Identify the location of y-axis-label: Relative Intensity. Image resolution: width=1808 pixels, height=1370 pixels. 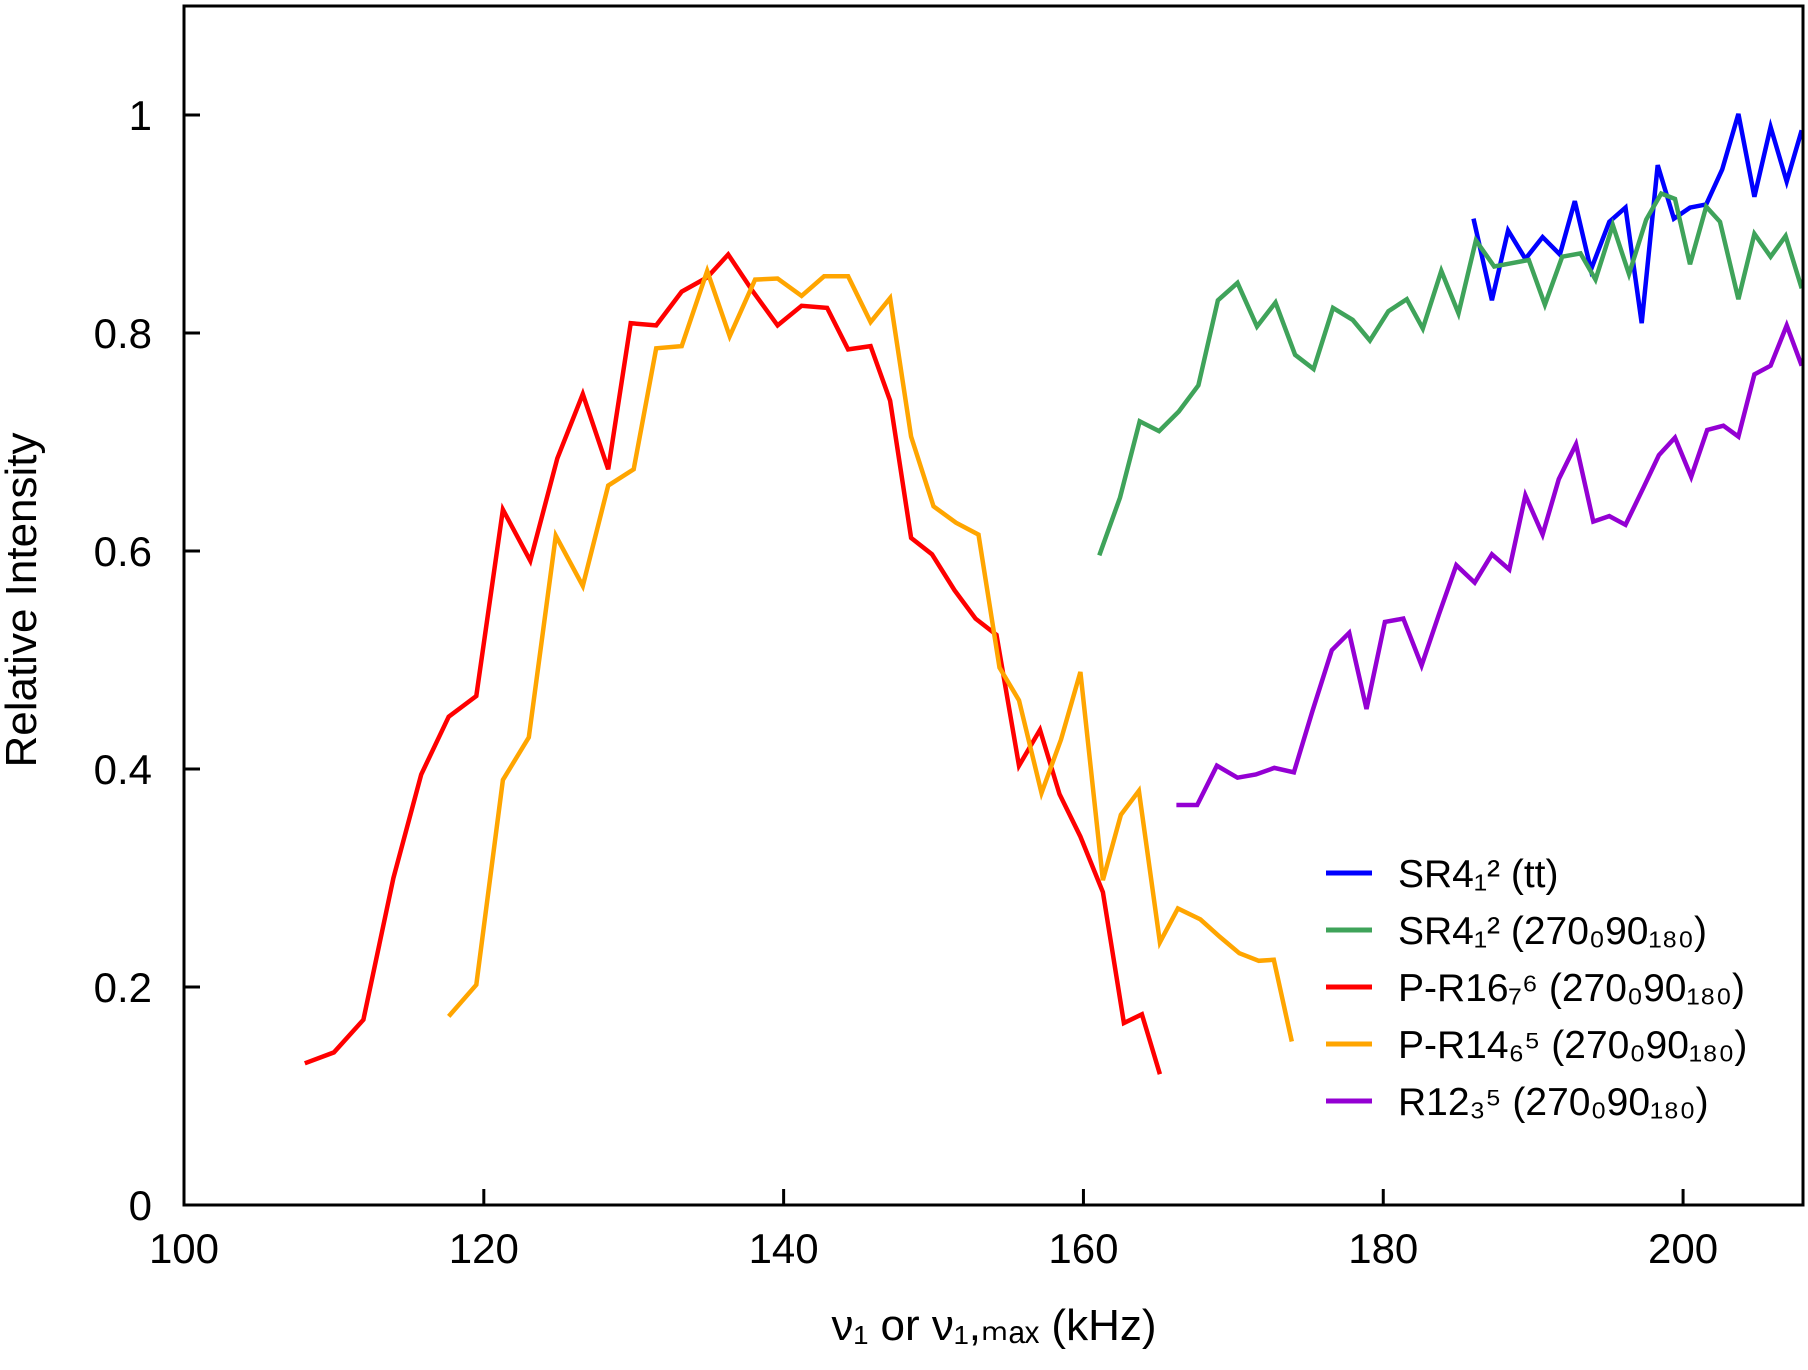
(23, 599).